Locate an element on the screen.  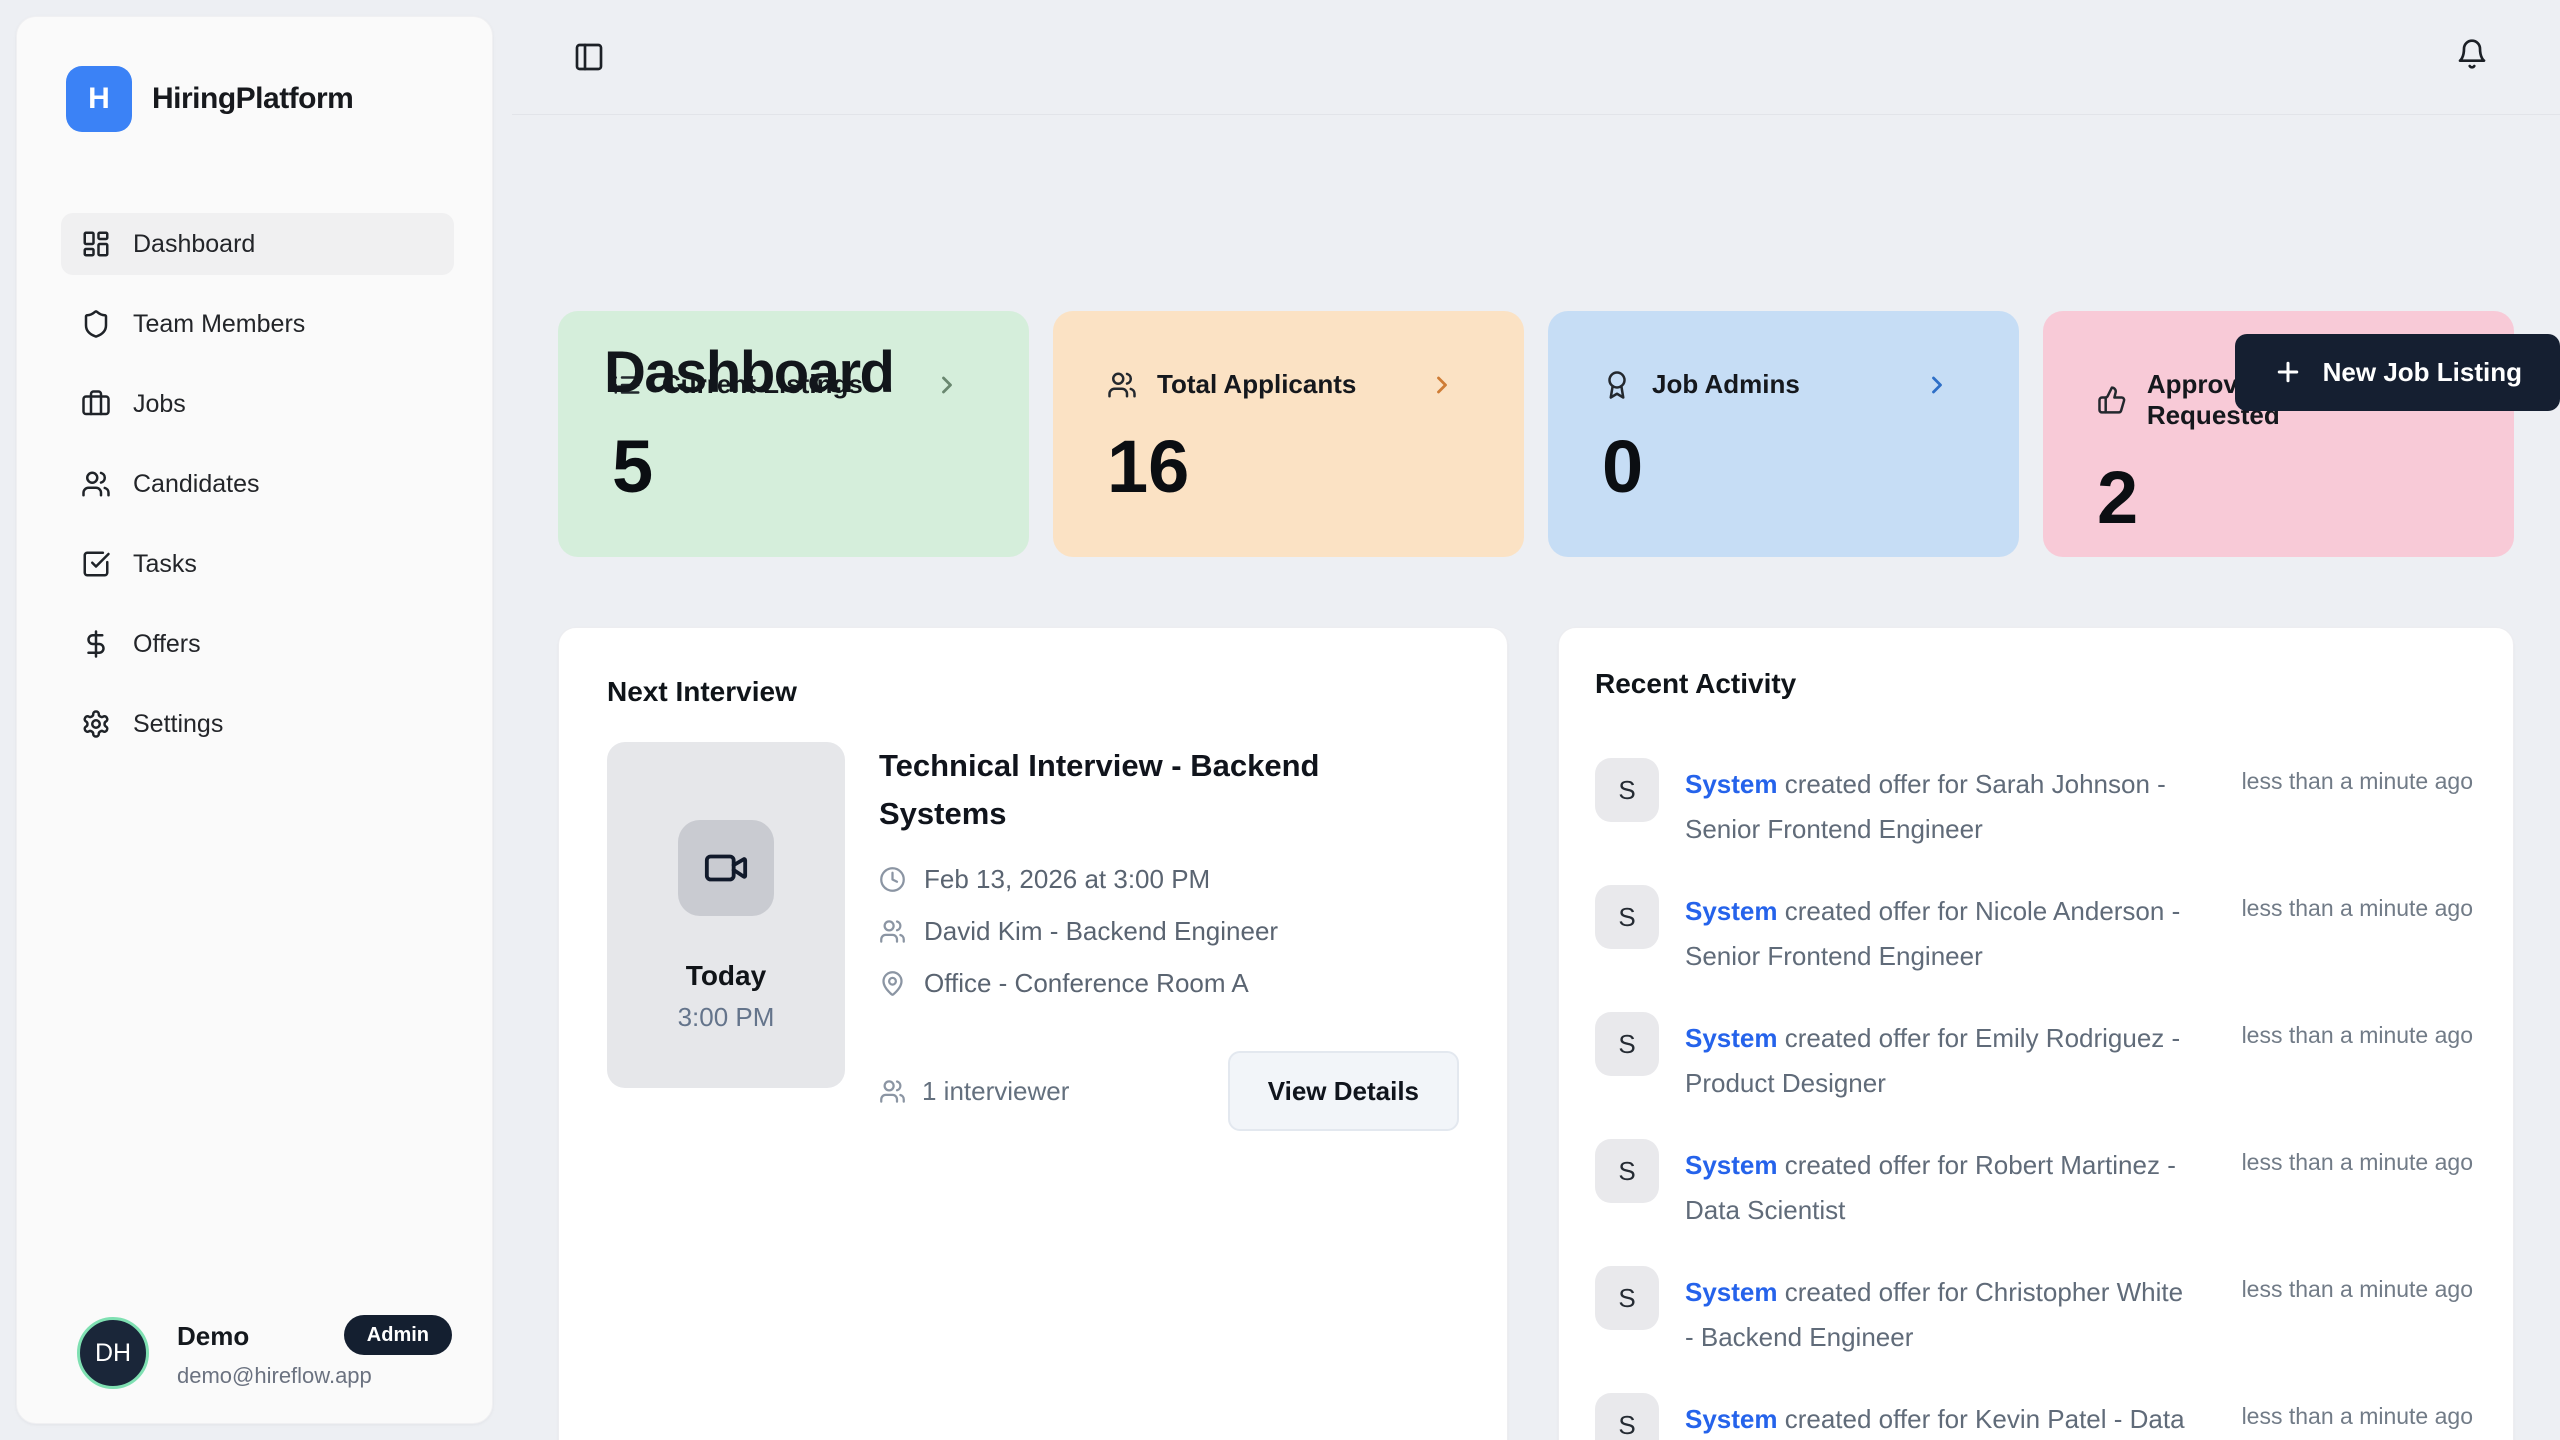
sidebar-item-label: Dashboard is located at coordinates (194, 243).